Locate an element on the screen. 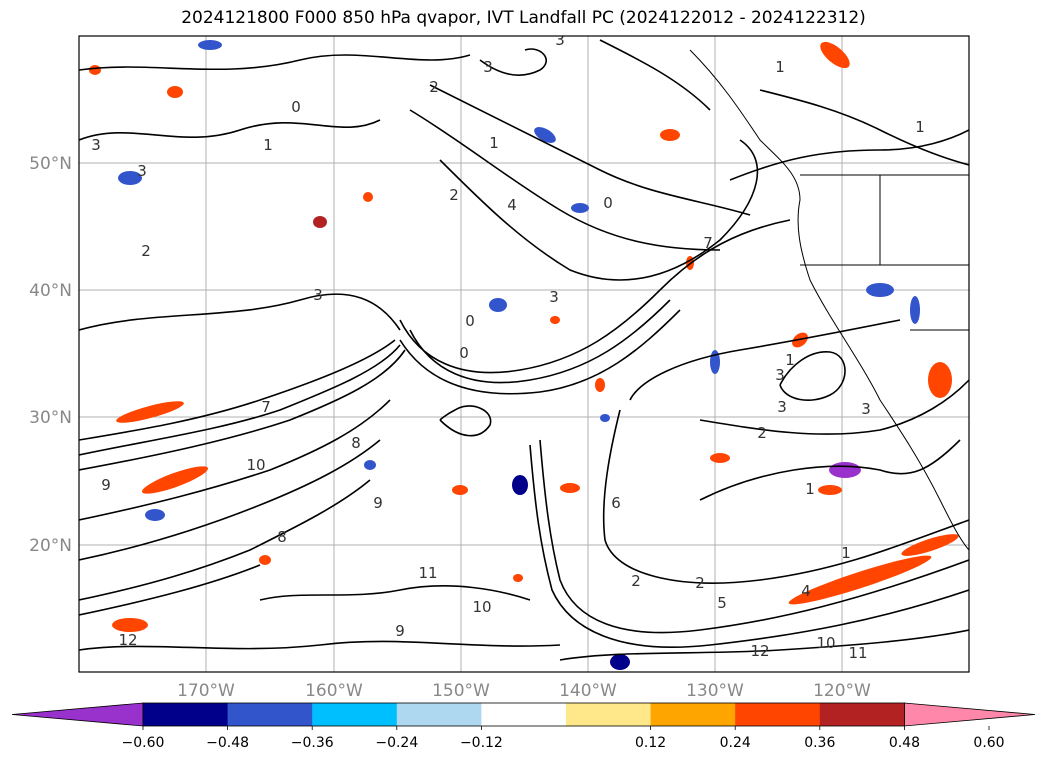 This screenshot has height=765, width=1047. lon-tick-label: 160°W is located at coordinates (334, 691).